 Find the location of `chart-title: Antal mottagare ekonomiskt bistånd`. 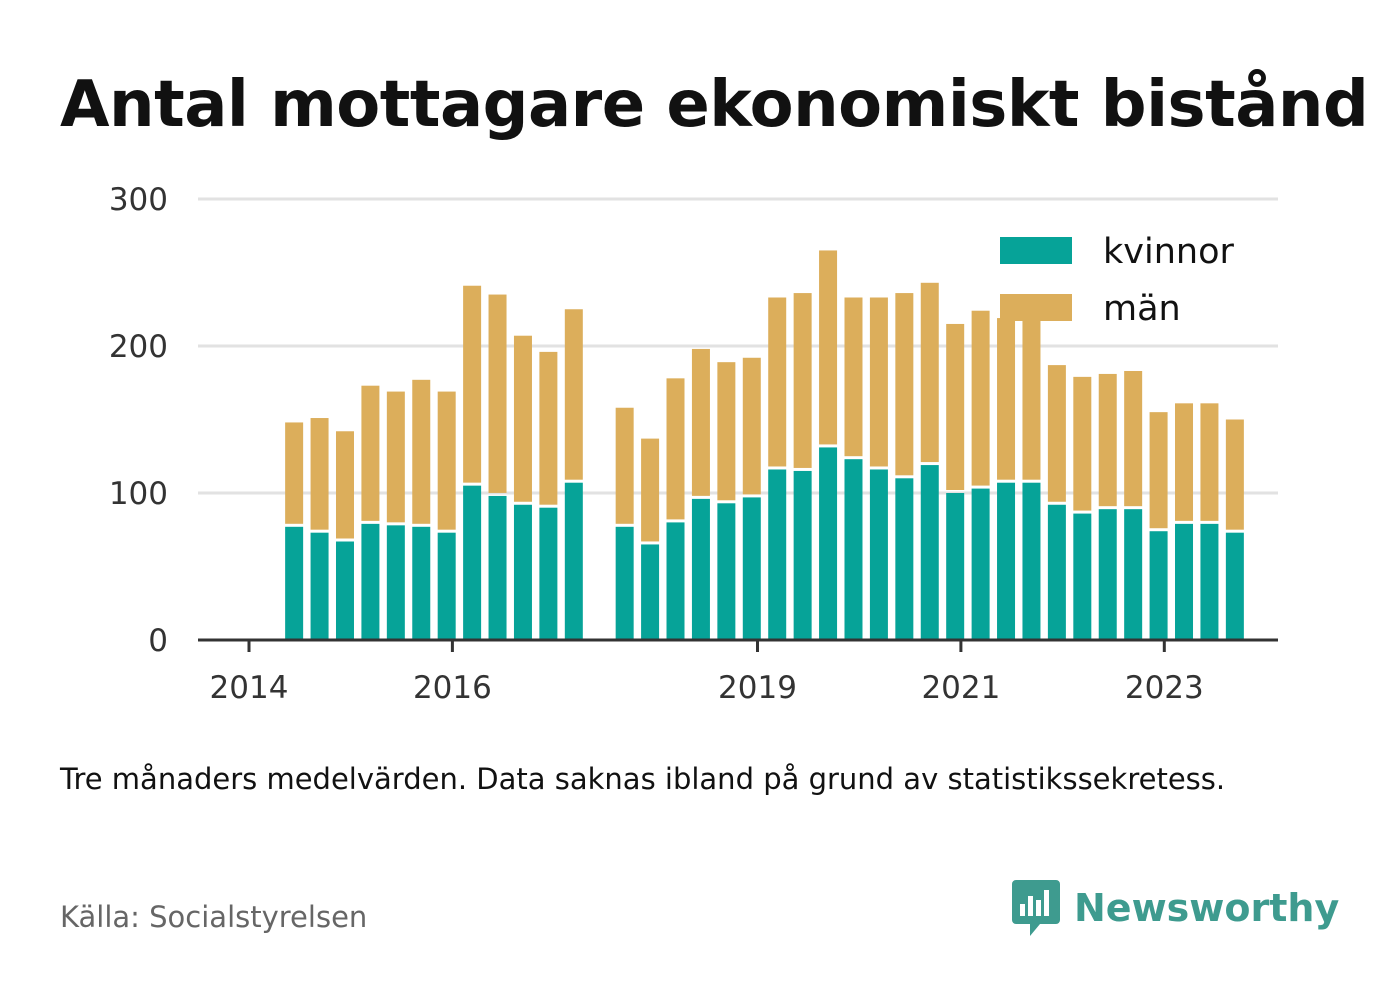

chart-title: Antal mottagare ekonomiskt bistånd is located at coordinates (714, 105).